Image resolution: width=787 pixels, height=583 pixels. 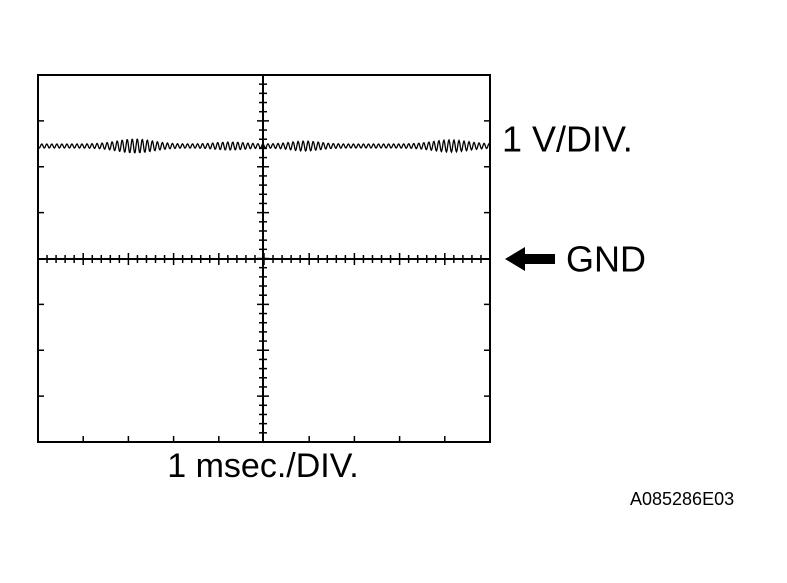 What do you see at coordinates (682, 499) in the screenshot?
I see `figure-id: A085286E03` at bounding box center [682, 499].